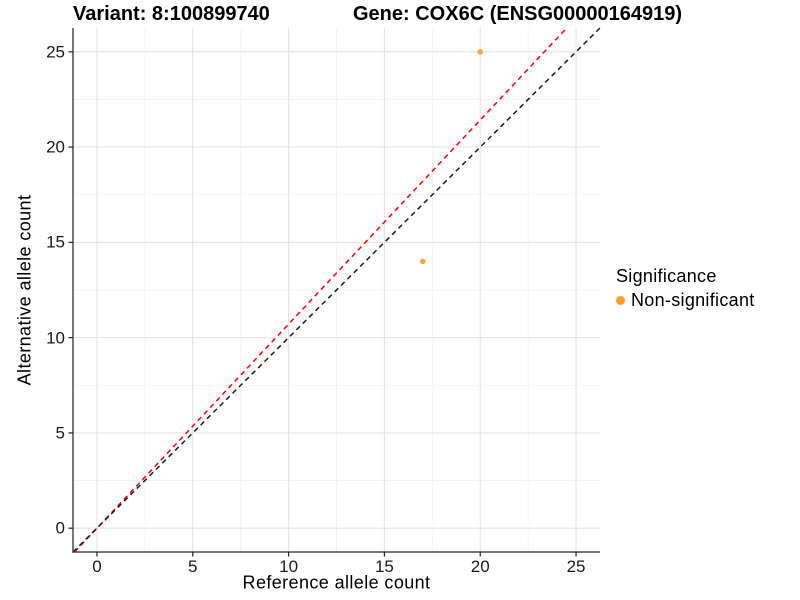  Describe the element at coordinates (60, 528) in the screenshot. I see `y-tick-label: 0` at that location.